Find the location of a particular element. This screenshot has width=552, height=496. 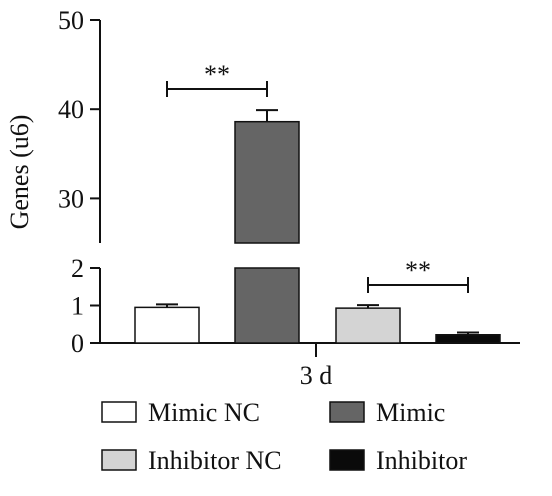

legend-swatch-mimic is located at coordinates (347, 412).